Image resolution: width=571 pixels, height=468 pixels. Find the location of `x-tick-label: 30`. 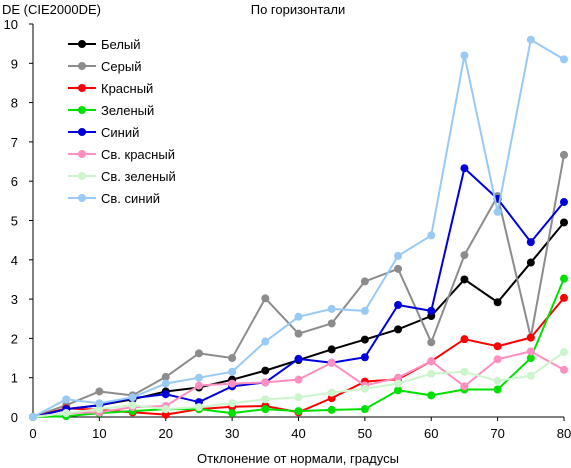

x-tick-label: 30 is located at coordinates (232, 433).